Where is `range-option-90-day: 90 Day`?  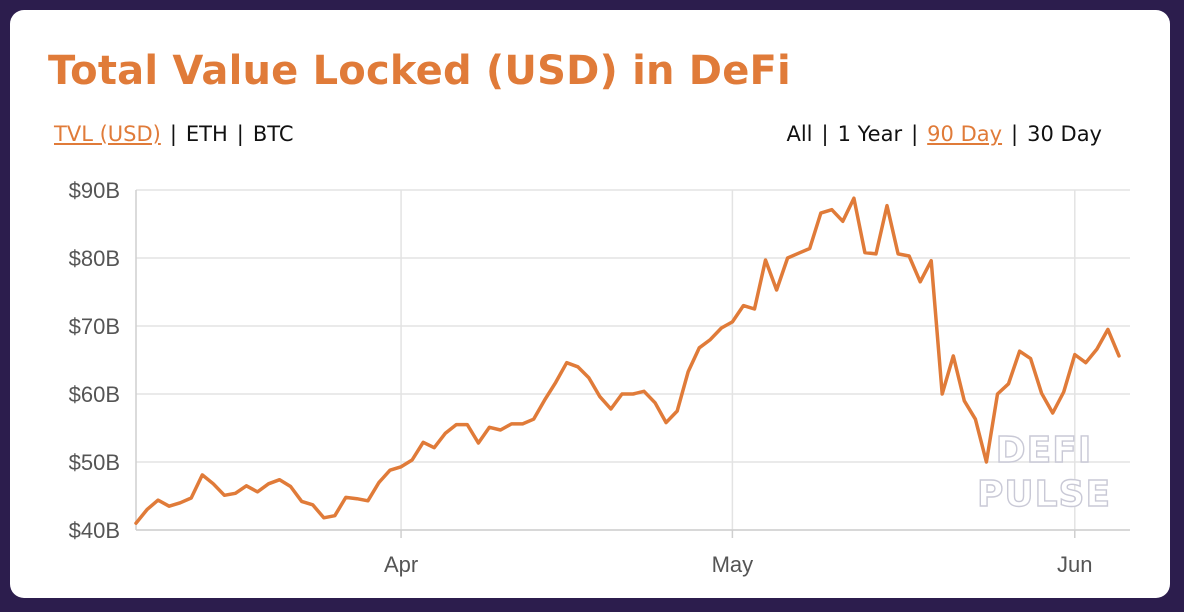 range-option-90-day: 90 Day is located at coordinates (965, 134).